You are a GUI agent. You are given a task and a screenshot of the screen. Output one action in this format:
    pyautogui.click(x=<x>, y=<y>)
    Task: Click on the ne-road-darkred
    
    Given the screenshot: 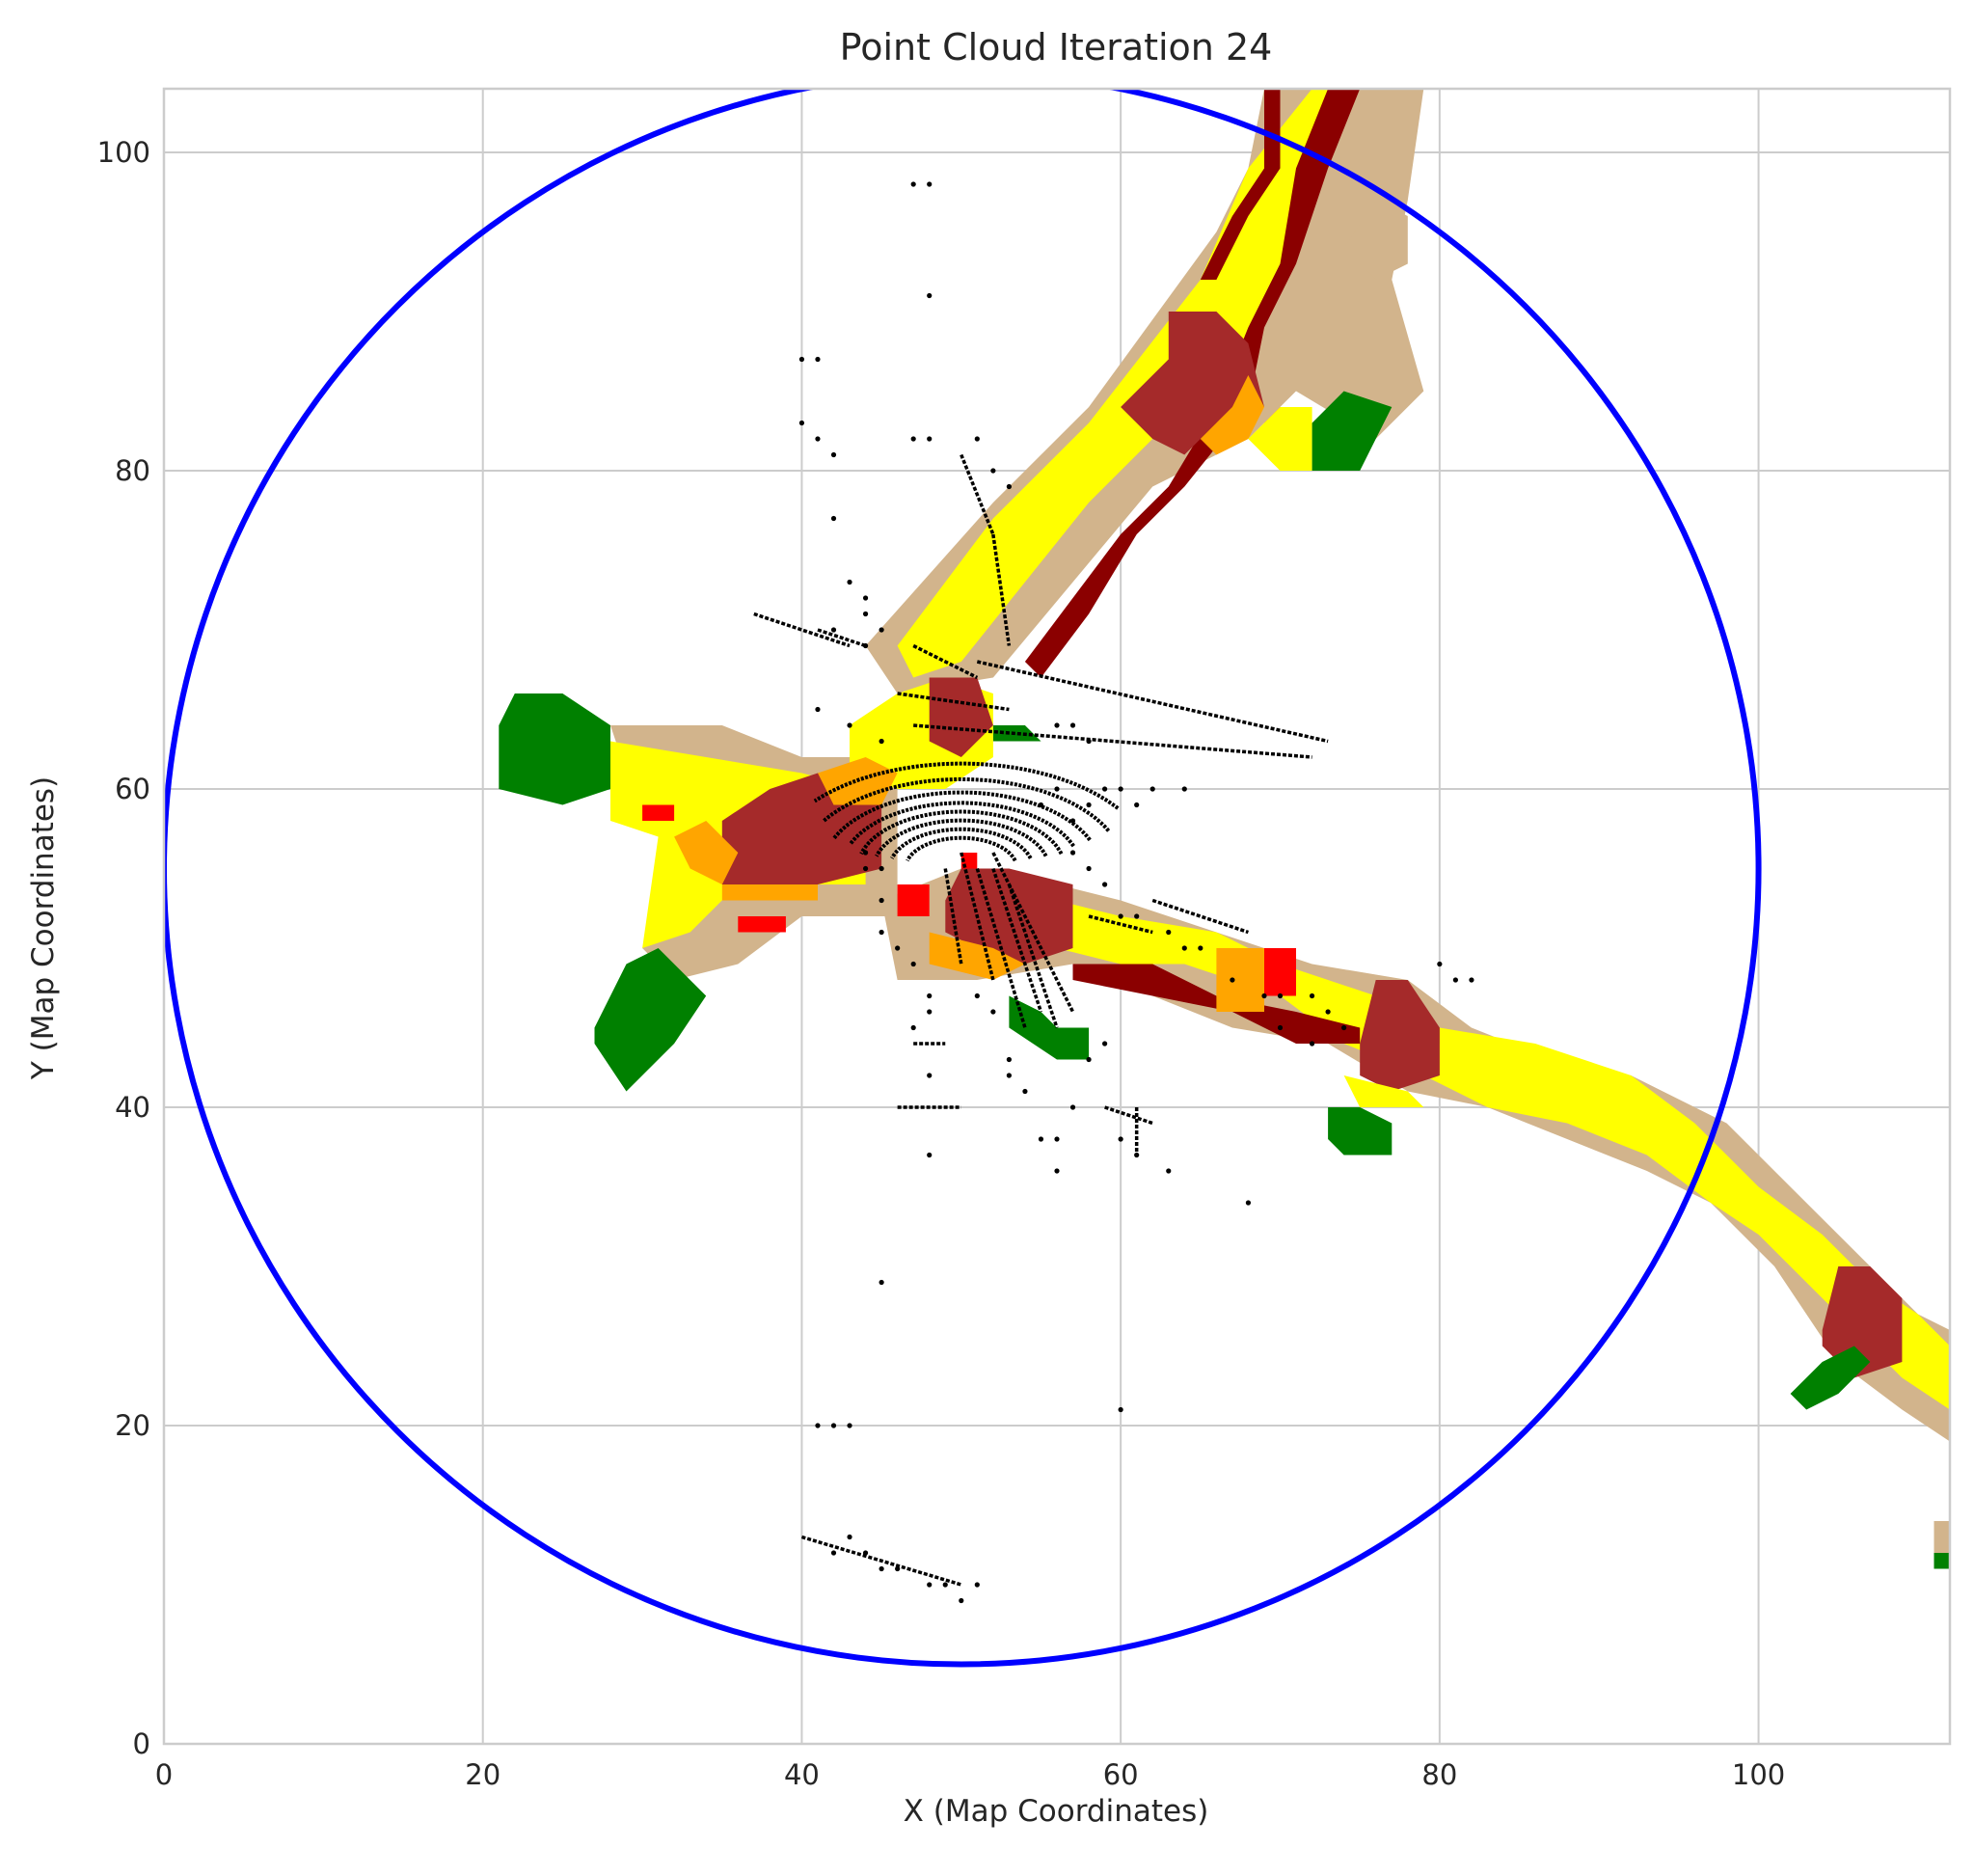 What is the action you would take?
    pyautogui.click(x=1192, y=383)
    